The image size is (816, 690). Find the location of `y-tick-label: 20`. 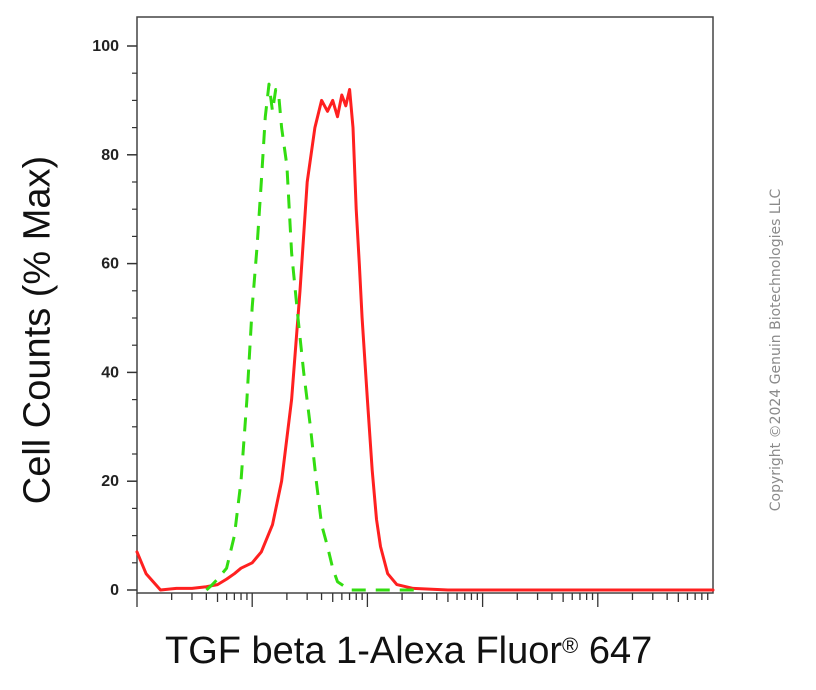

y-tick-label: 20 is located at coordinates (110, 481).